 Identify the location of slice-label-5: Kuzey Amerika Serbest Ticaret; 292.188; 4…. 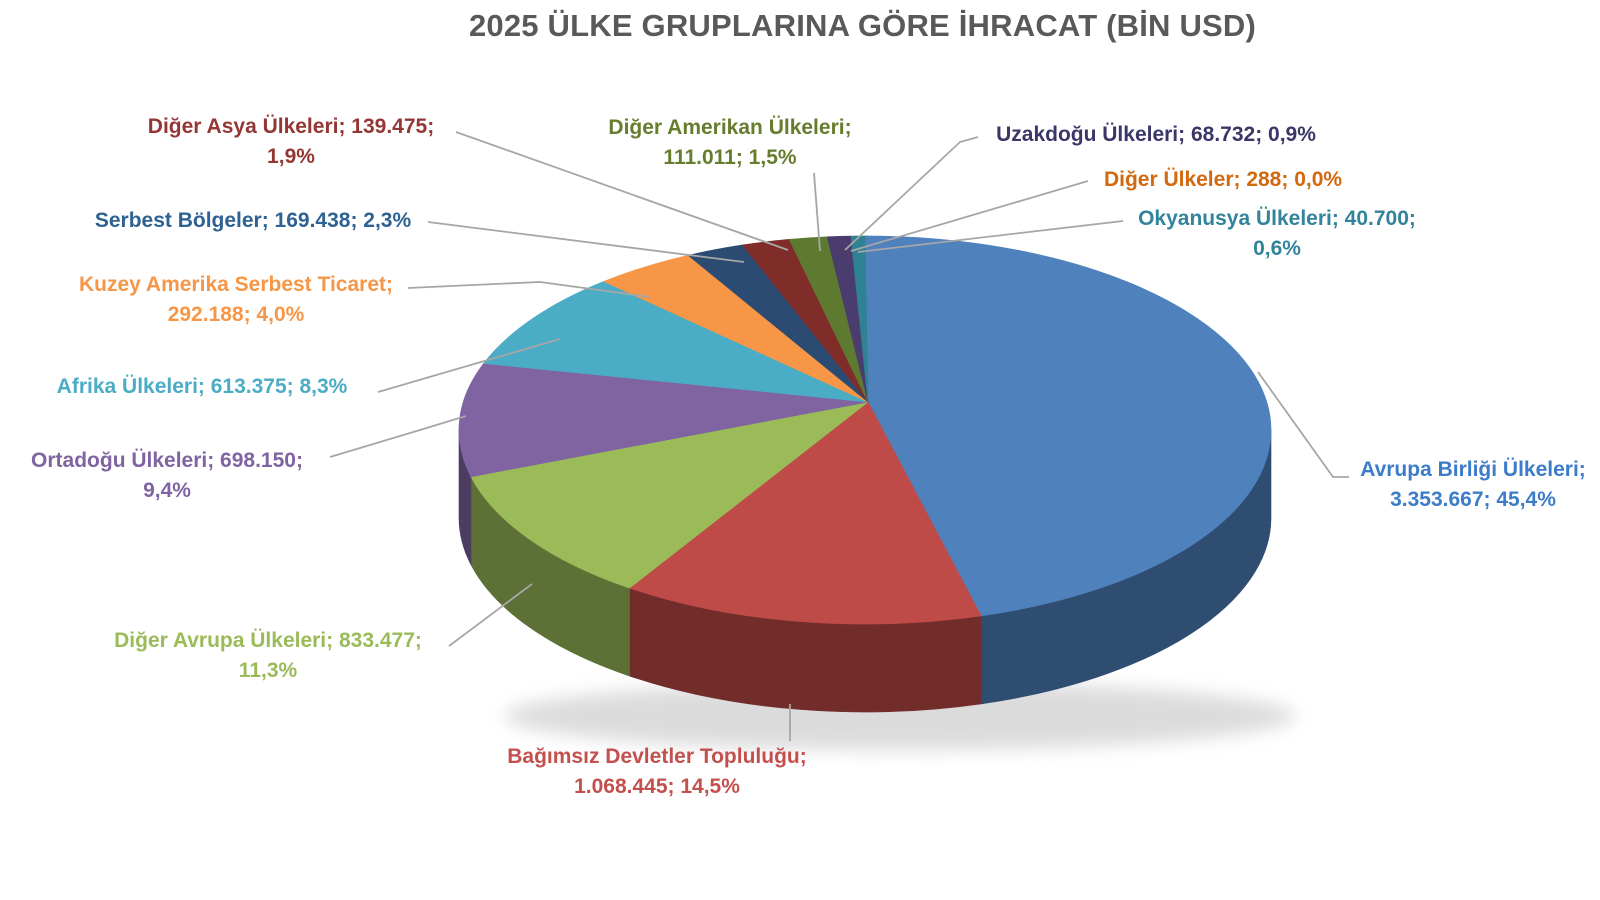
(236, 300).